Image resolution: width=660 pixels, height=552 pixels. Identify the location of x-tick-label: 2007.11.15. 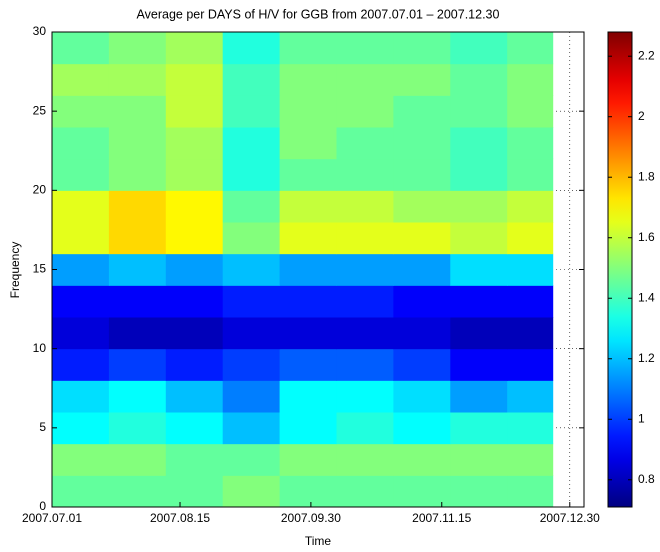
(441, 518).